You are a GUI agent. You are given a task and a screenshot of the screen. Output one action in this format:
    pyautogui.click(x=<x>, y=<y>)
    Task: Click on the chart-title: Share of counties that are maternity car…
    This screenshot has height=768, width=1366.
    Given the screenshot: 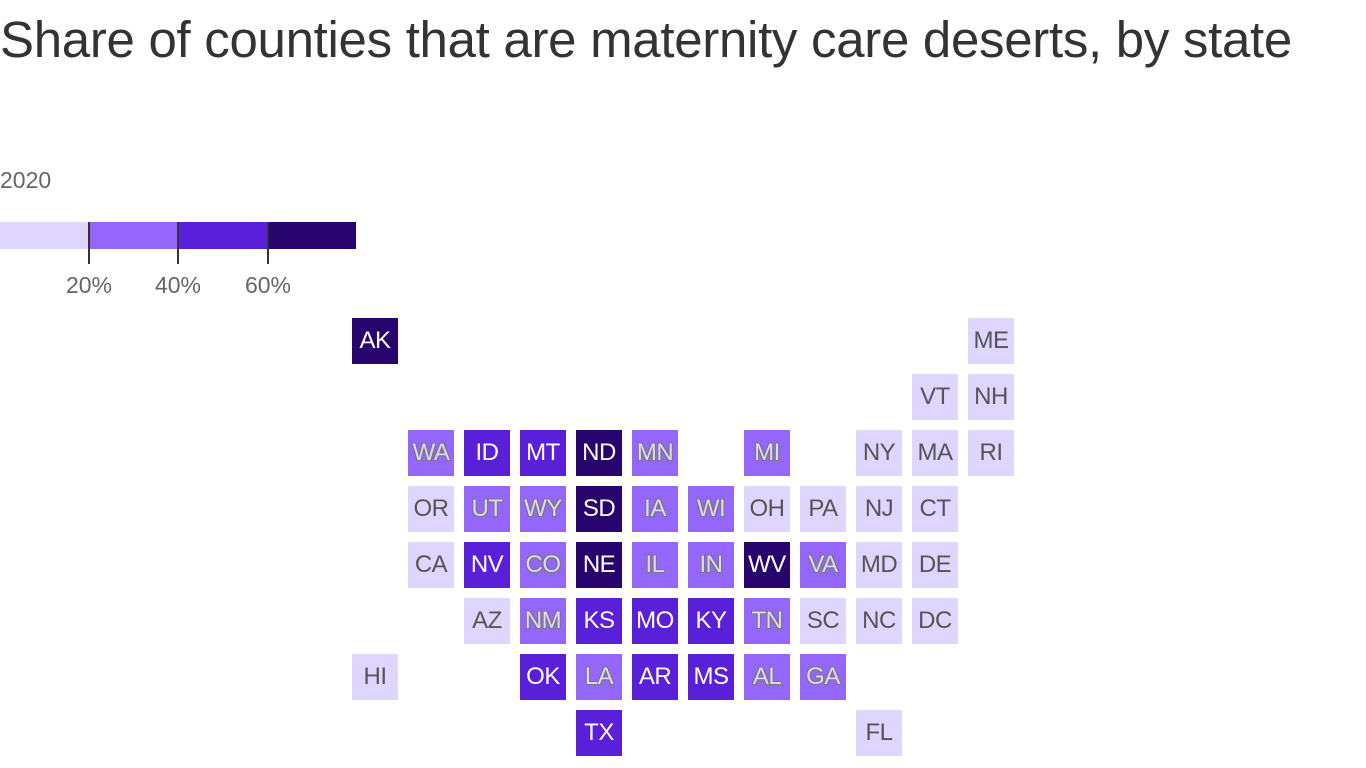 What is the action you would take?
    pyautogui.click(x=646, y=39)
    